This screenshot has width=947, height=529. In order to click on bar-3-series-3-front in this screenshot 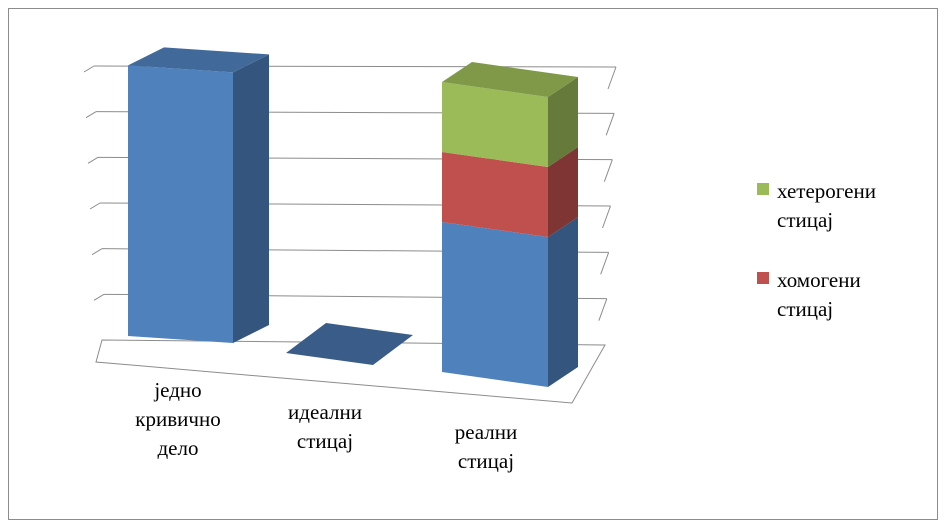, I will do `click(495, 124)`.